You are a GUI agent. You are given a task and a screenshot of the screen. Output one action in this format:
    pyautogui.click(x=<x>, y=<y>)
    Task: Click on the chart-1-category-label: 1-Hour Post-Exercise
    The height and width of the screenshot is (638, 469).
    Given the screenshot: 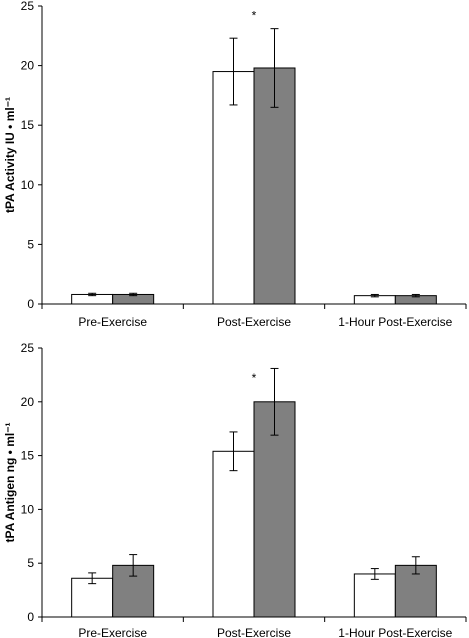 What is the action you would take?
    pyautogui.click(x=395, y=322)
    